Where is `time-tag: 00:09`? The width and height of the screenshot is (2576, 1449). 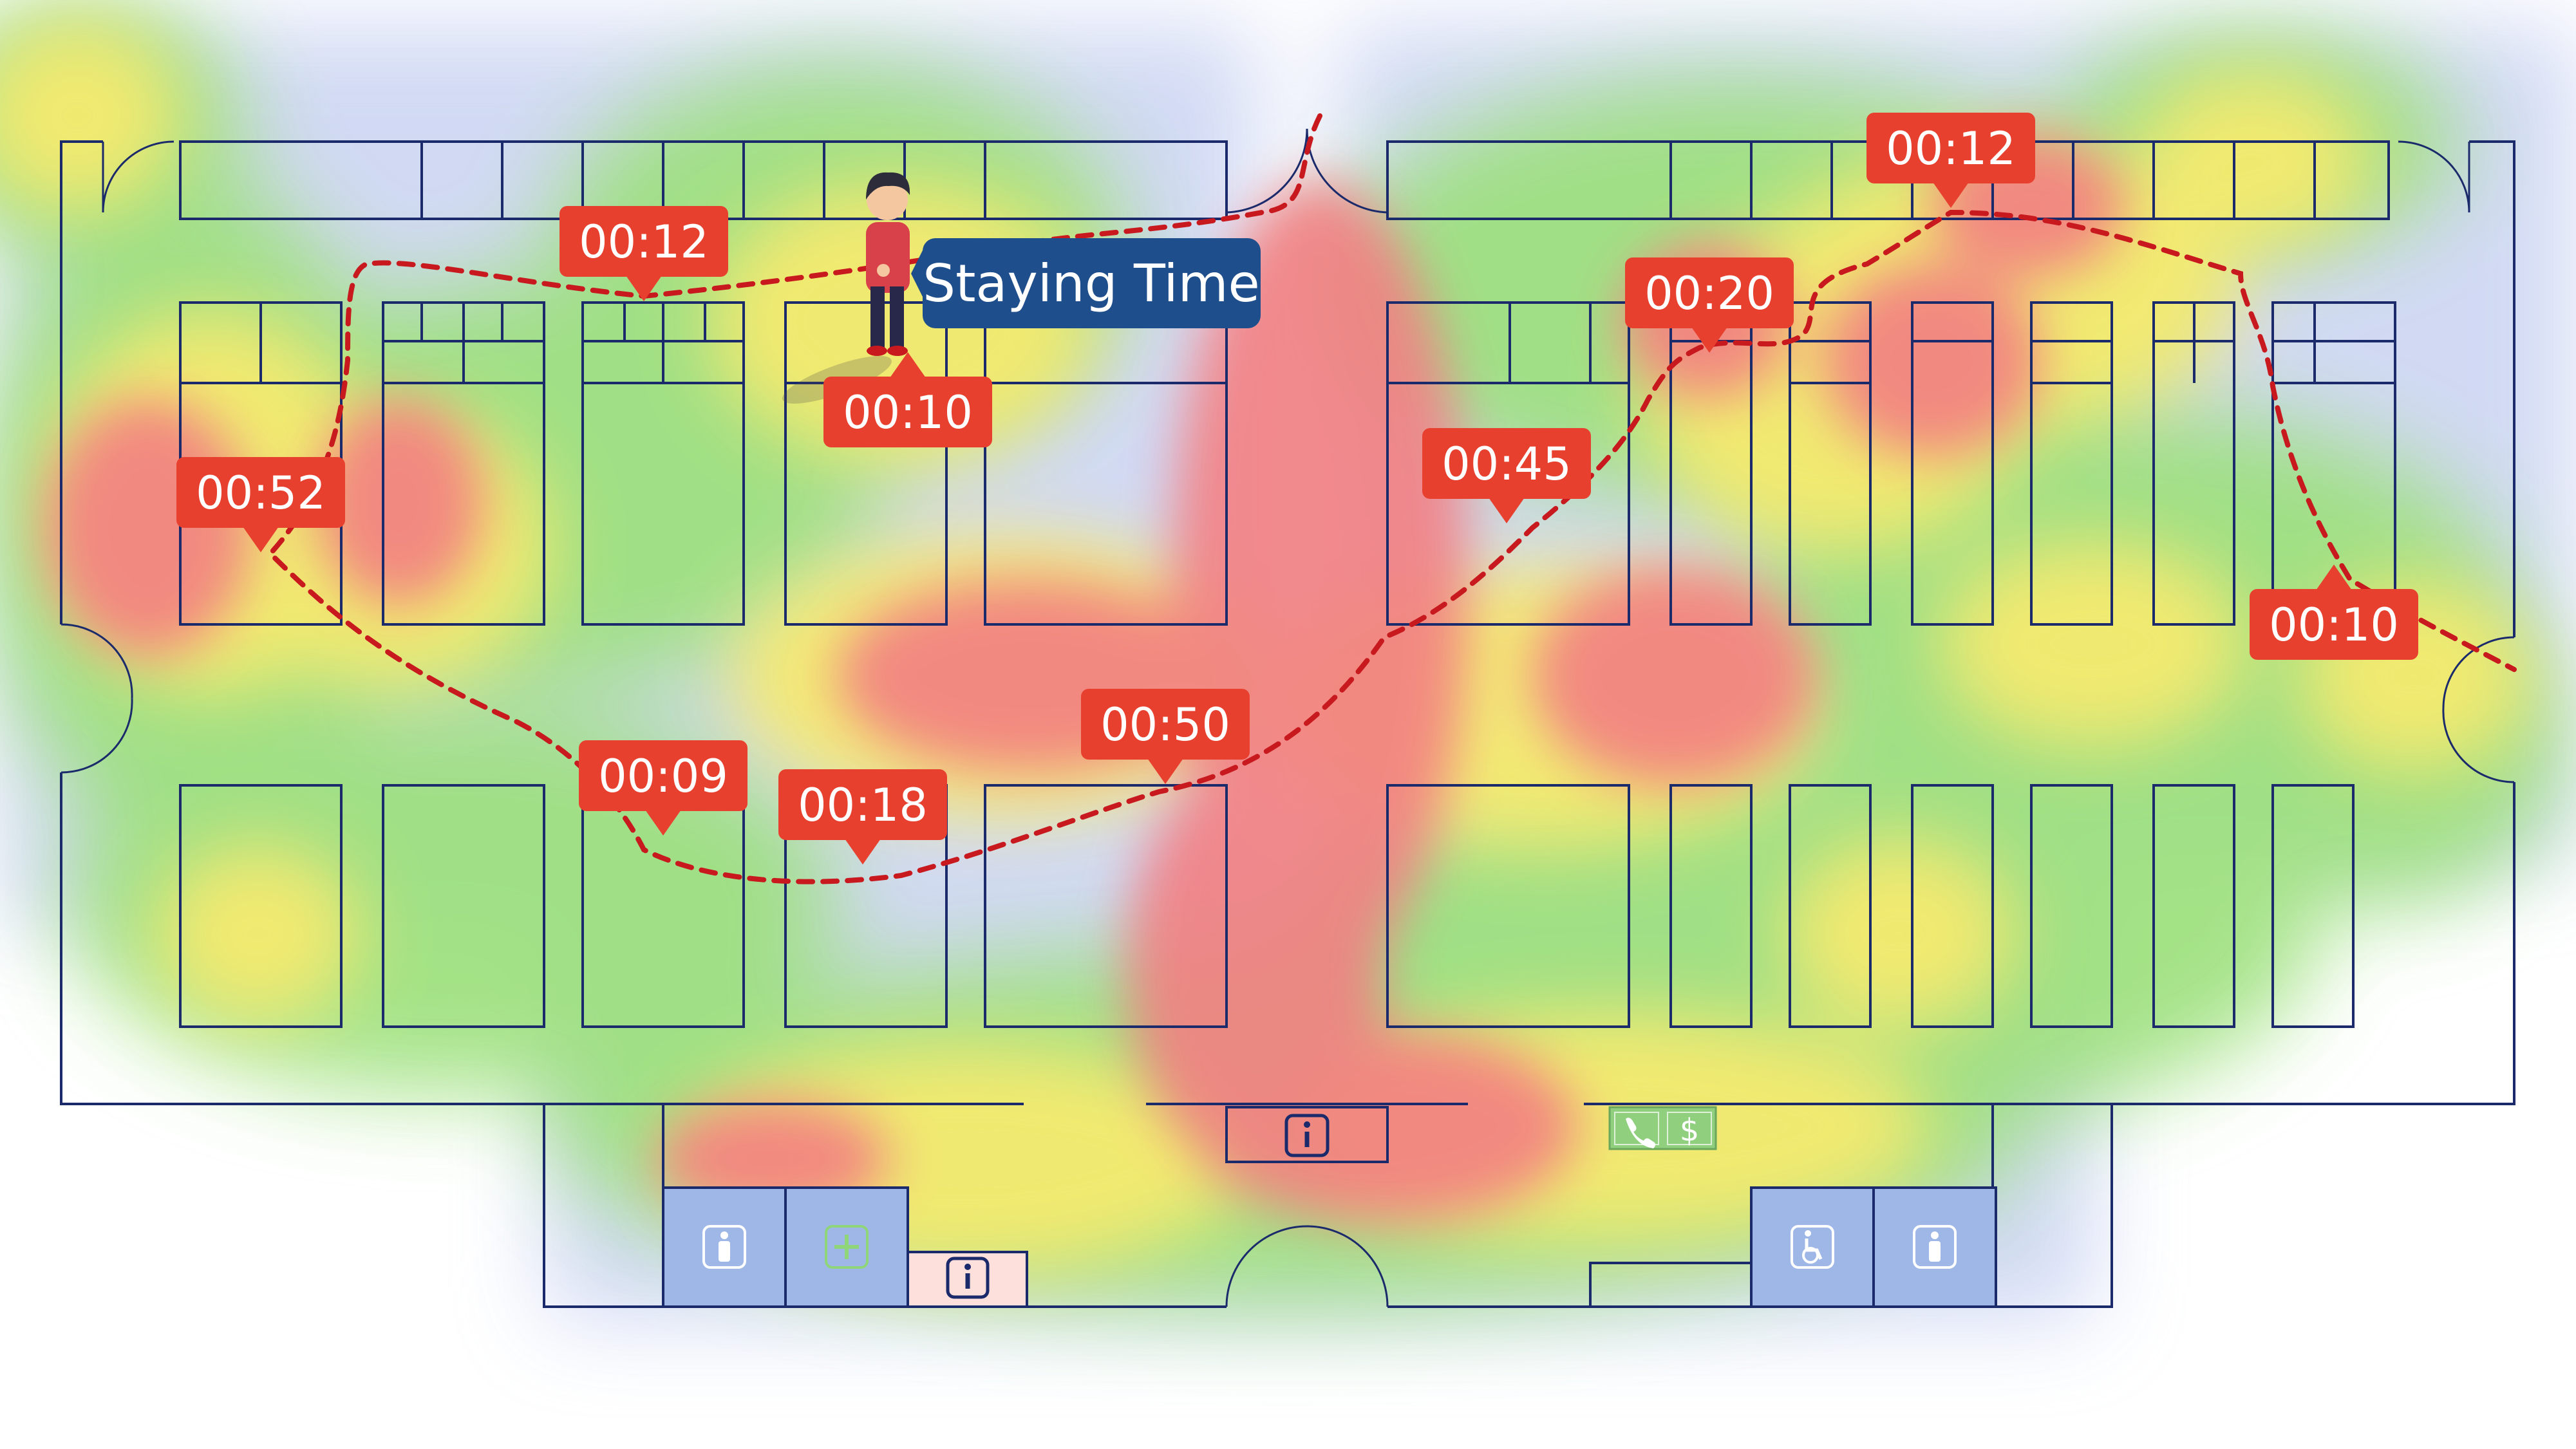 time-tag: 00:09 is located at coordinates (663, 788).